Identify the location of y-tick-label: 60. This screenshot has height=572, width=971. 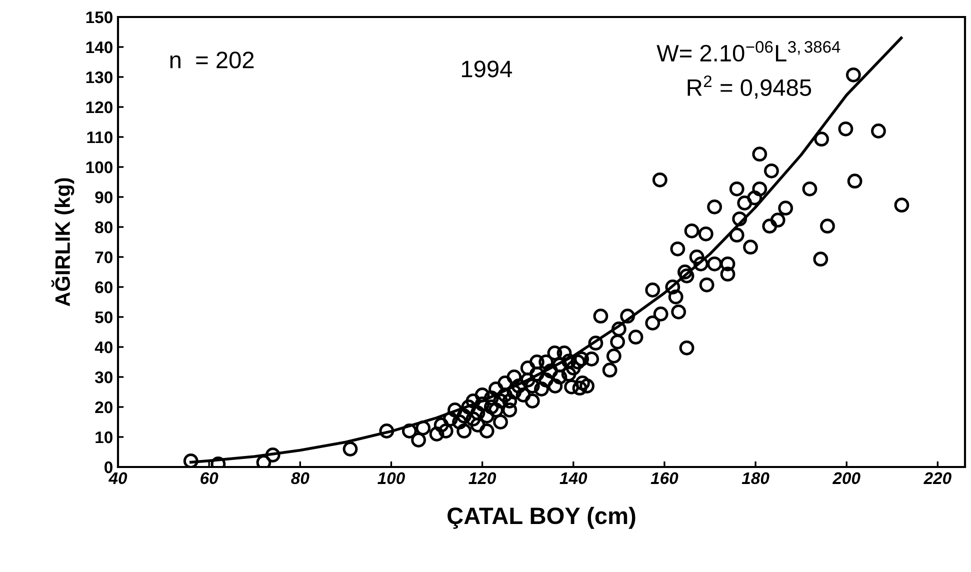
(103, 287).